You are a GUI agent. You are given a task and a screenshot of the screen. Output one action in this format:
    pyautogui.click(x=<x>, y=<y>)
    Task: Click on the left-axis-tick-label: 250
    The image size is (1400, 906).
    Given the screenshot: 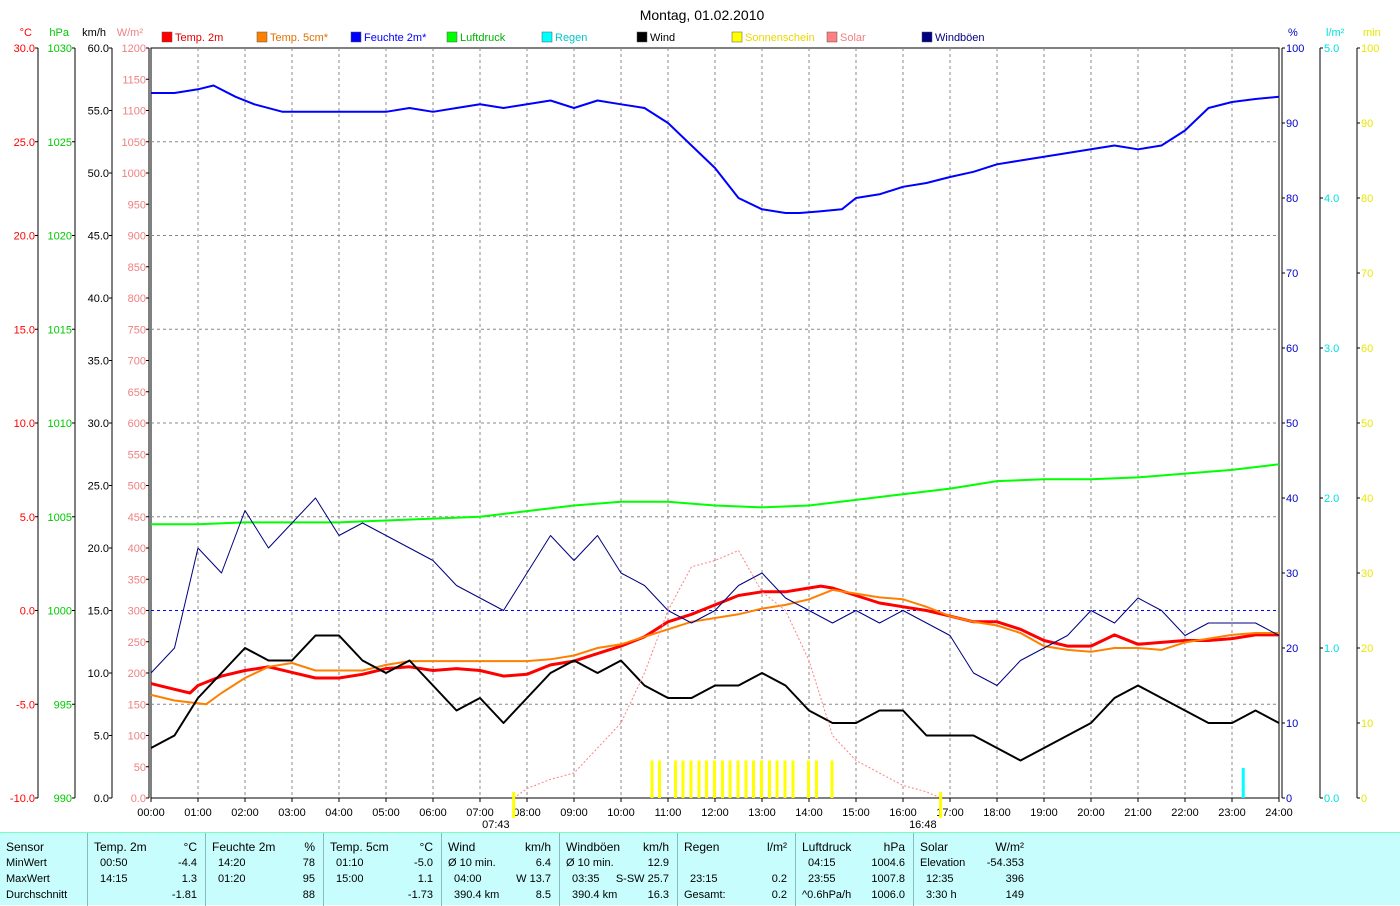 What is the action you would take?
    pyautogui.click(x=137, y=643)
    